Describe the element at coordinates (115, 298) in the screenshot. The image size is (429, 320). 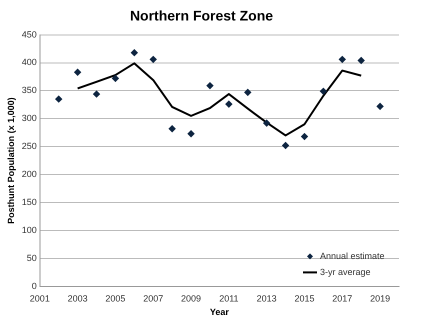
I see `x-tick-label: 2005` at that location.